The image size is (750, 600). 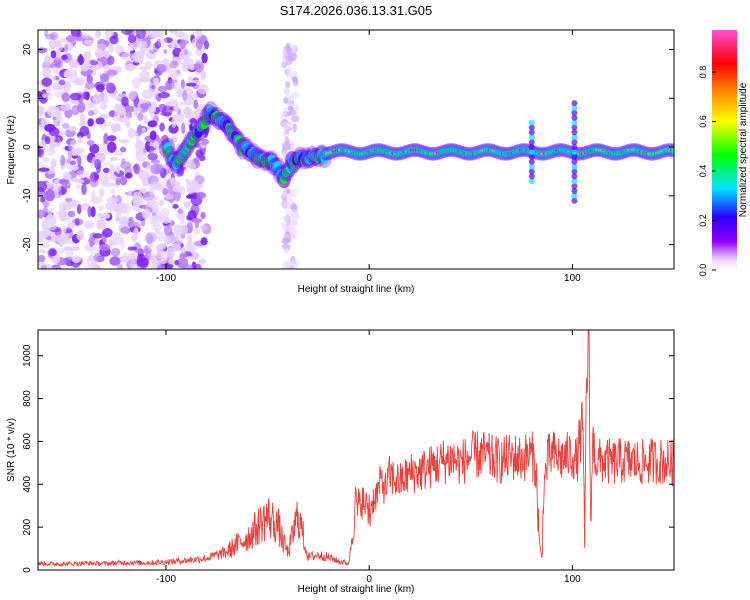 I want to click on top-xtick-label: -100, so click(x=166, y=278).